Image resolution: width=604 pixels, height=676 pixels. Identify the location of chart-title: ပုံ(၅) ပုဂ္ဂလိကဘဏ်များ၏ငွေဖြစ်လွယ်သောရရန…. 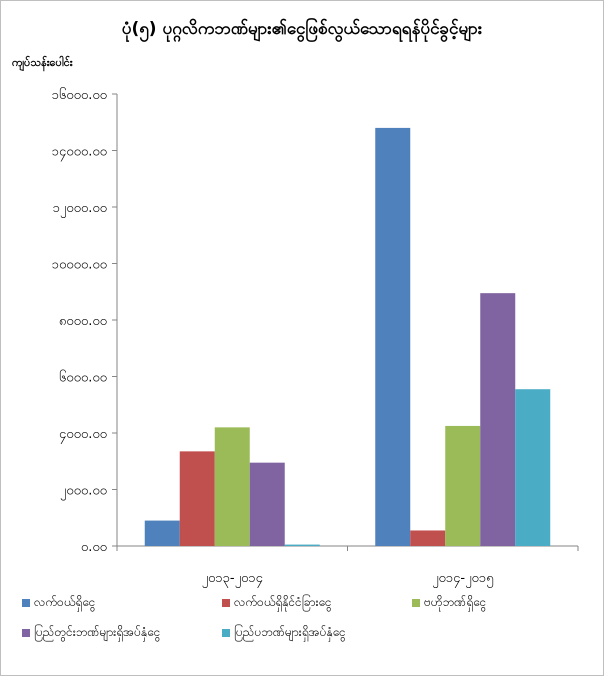
(302, 29).